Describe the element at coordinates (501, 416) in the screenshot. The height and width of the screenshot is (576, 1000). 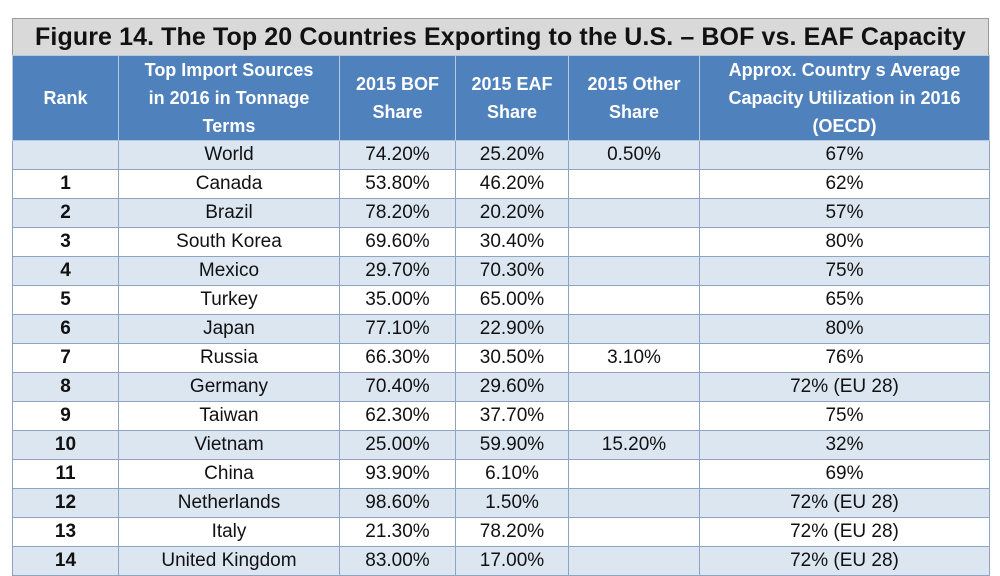
I see `table-row: 9 Taiwan 62.30% 37.70% 75%` at that location.